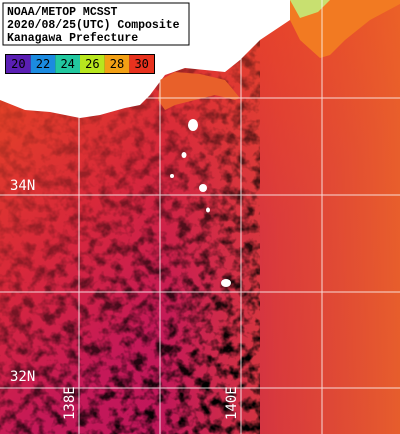 The height and width of the screenshot is (434, 400). What do you see at coordinates (310, 9) in the screenshot?
I see `tokyo-bay` at bounding box center [310, 9].